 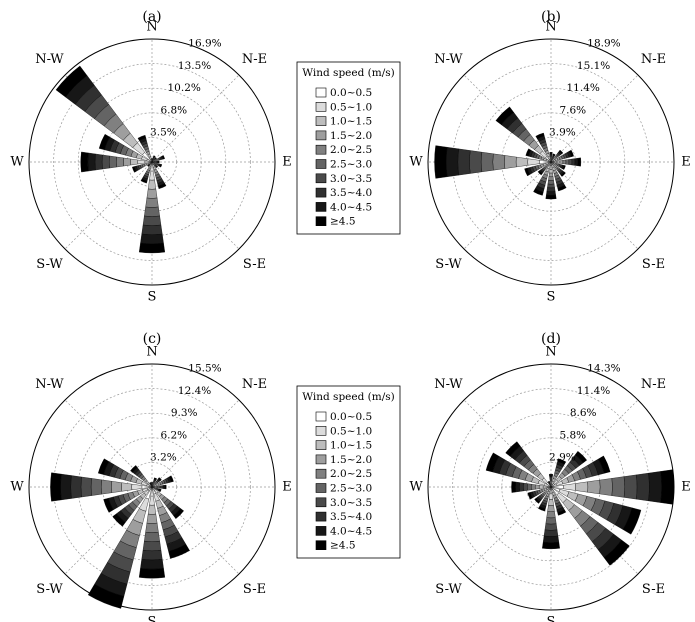 I want to click on grid-ring, so click(x=152, y=162).